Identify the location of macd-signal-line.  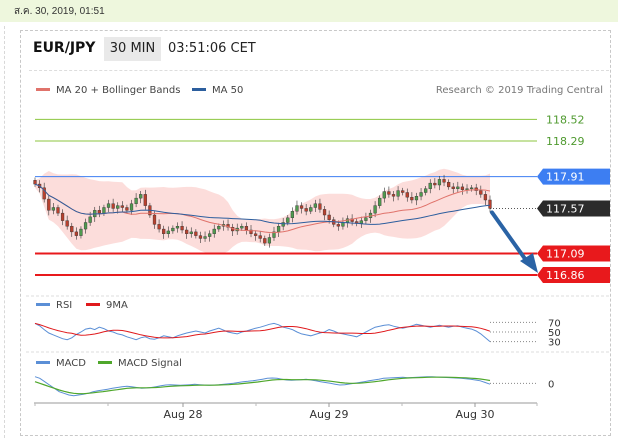
(262, 385).